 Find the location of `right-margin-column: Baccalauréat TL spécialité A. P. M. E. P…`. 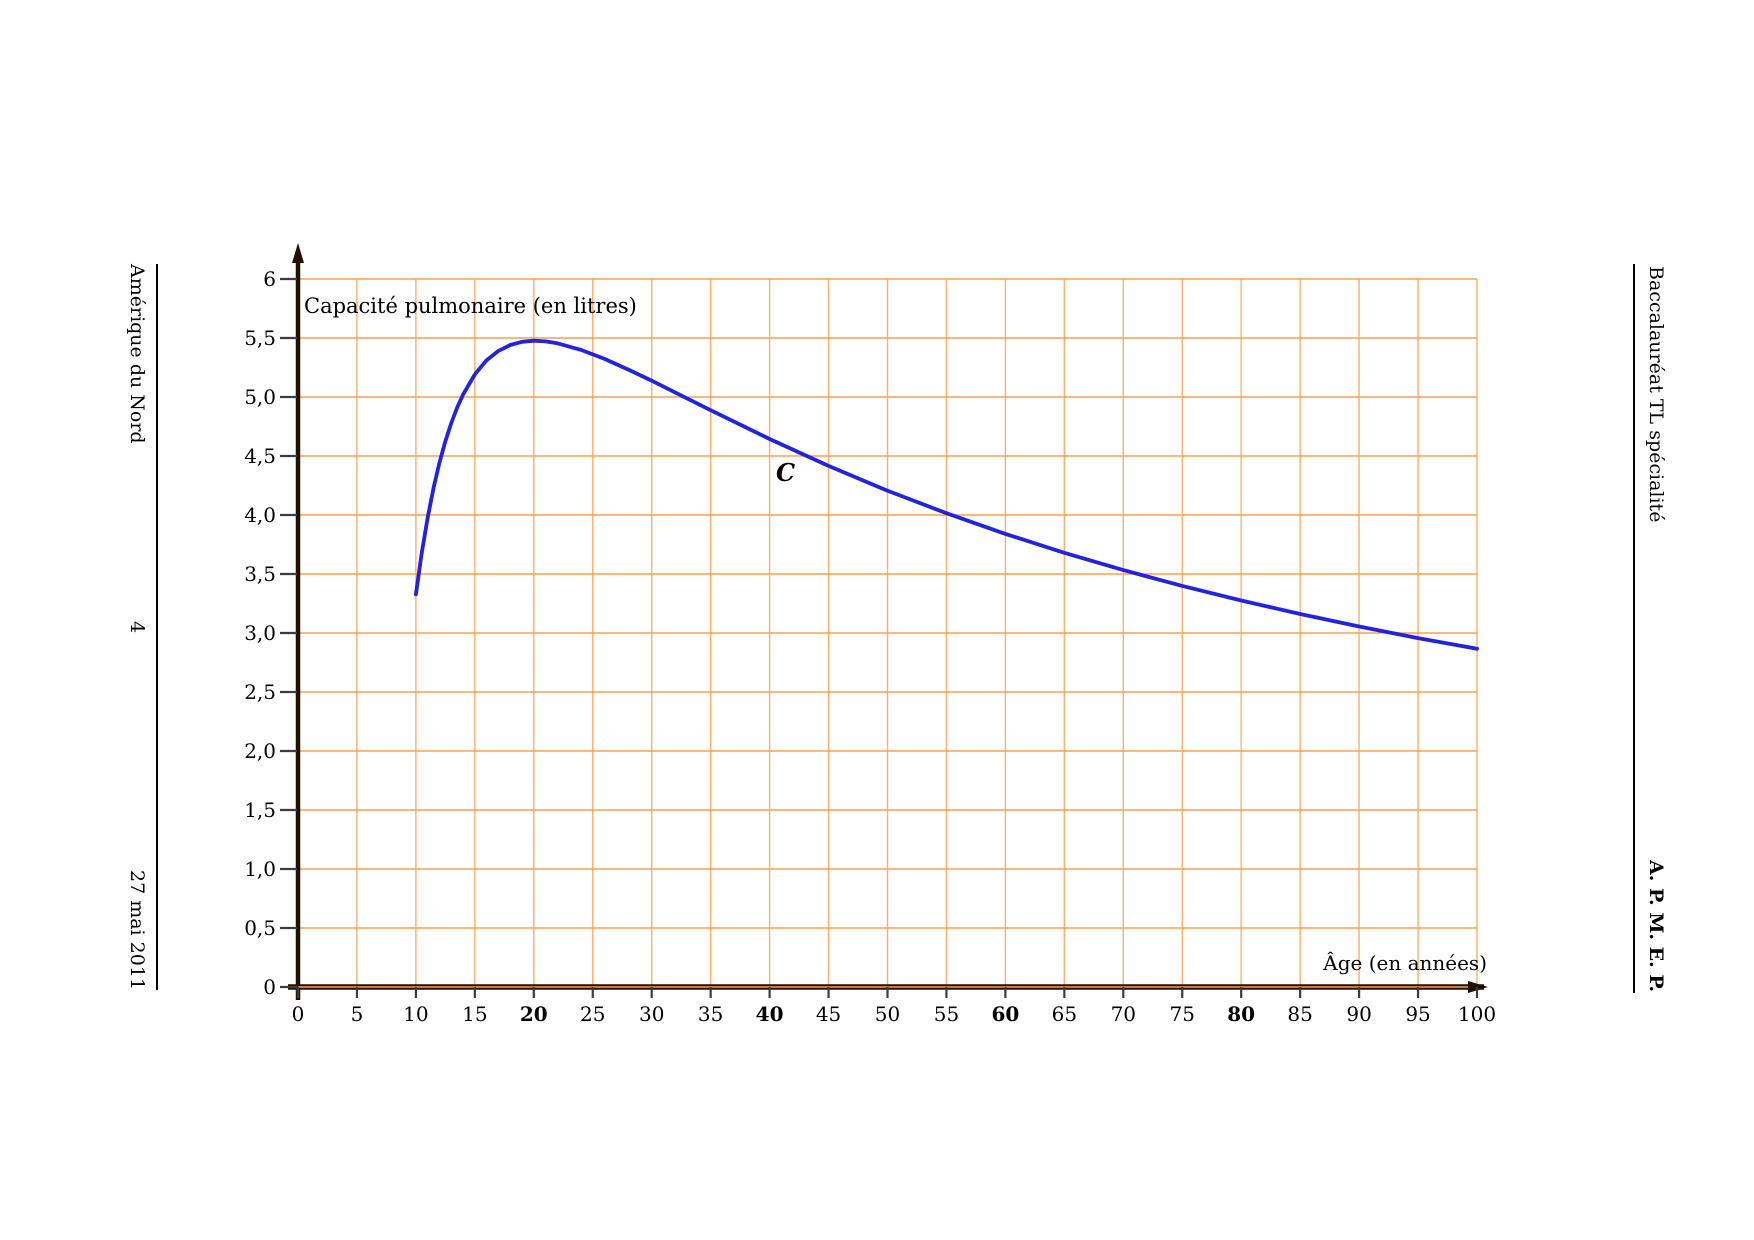

right-margin-column: Baccalauréat TL spécialité A. P. M. E. P… is located at coordinates (1656, 629).